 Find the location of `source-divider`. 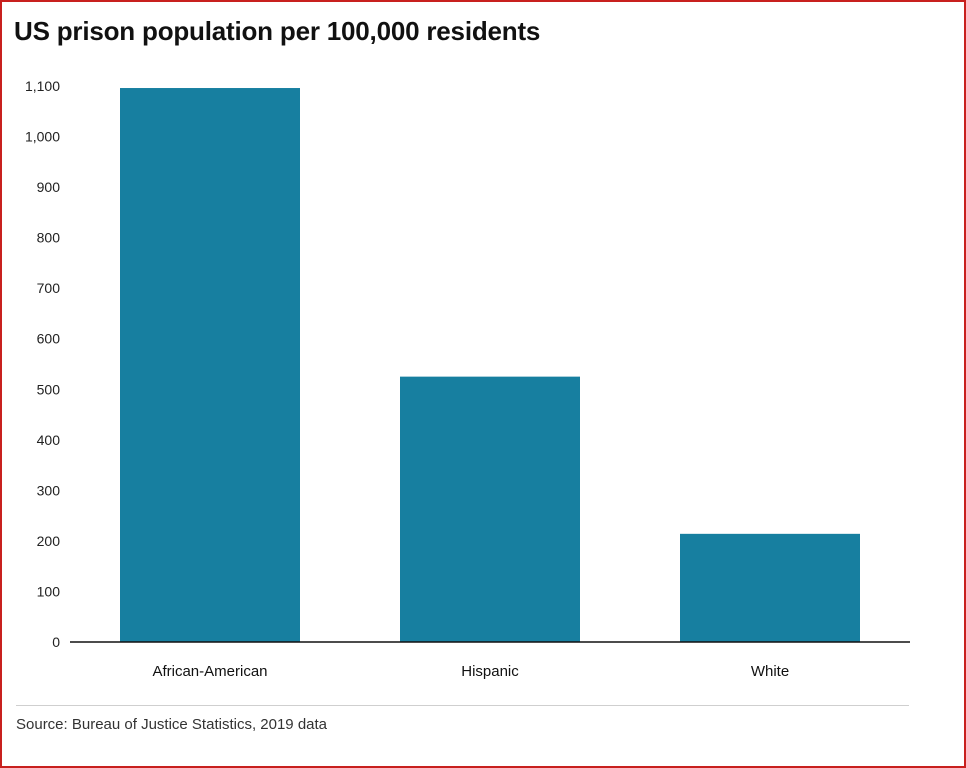

source-divider is located at coordinates (462, 705).